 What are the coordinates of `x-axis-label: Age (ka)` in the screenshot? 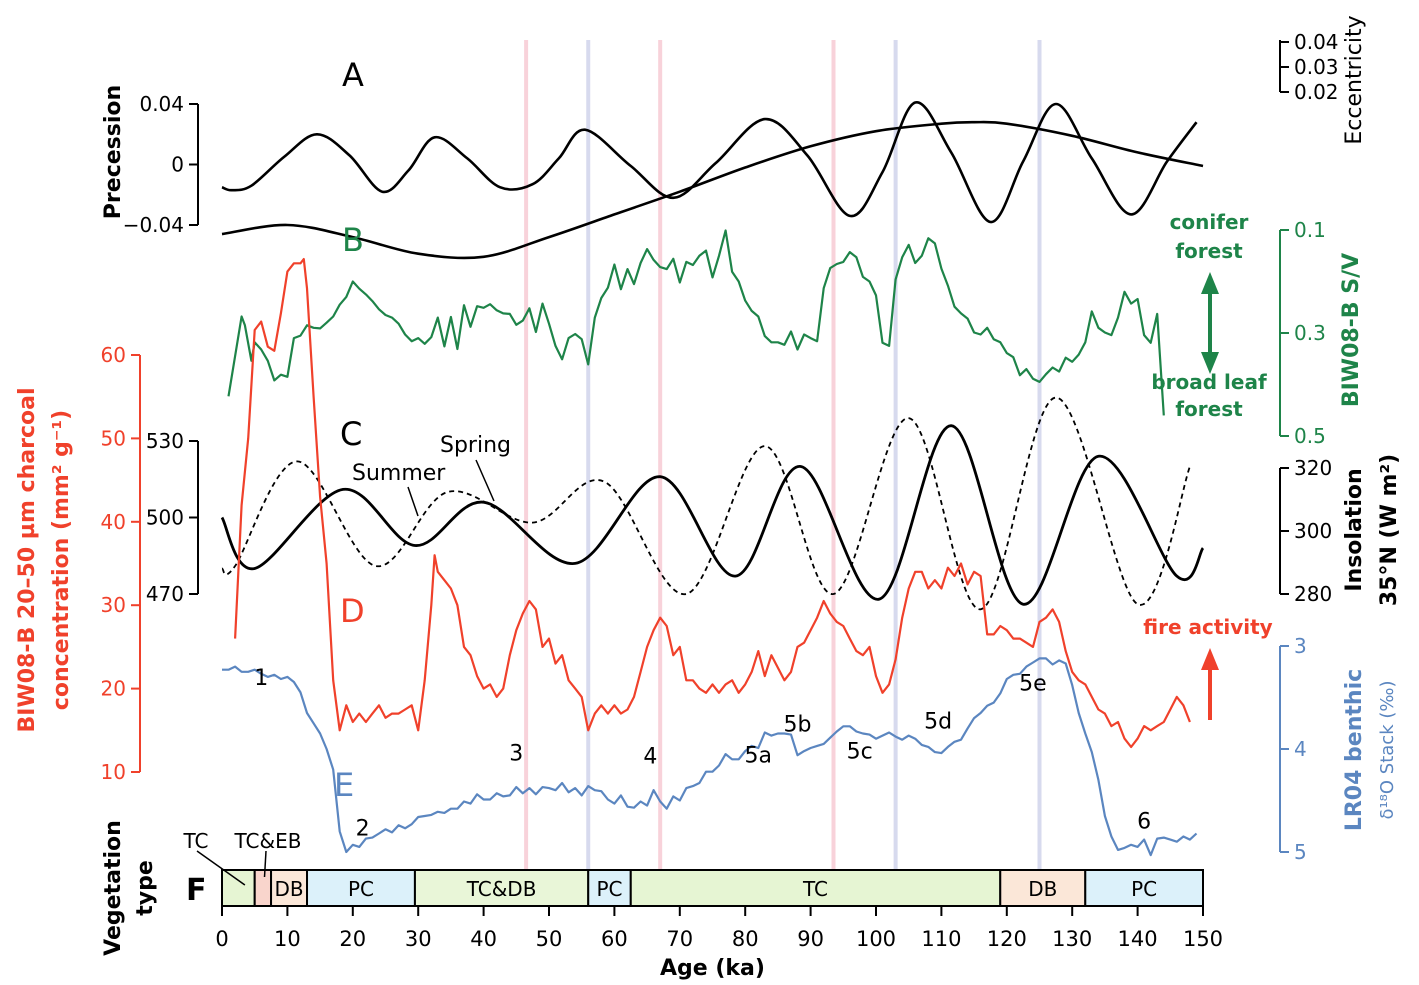 It's located at (712, 968).